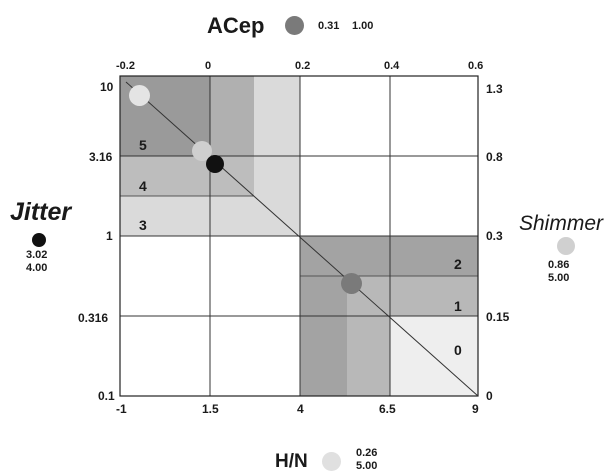 The height and width of the screenshot is (475, 607). What do you see at coordinates (93, 318) in the screenshot?
I see `left-tick: 0.316` at bounding box center [93, 318].